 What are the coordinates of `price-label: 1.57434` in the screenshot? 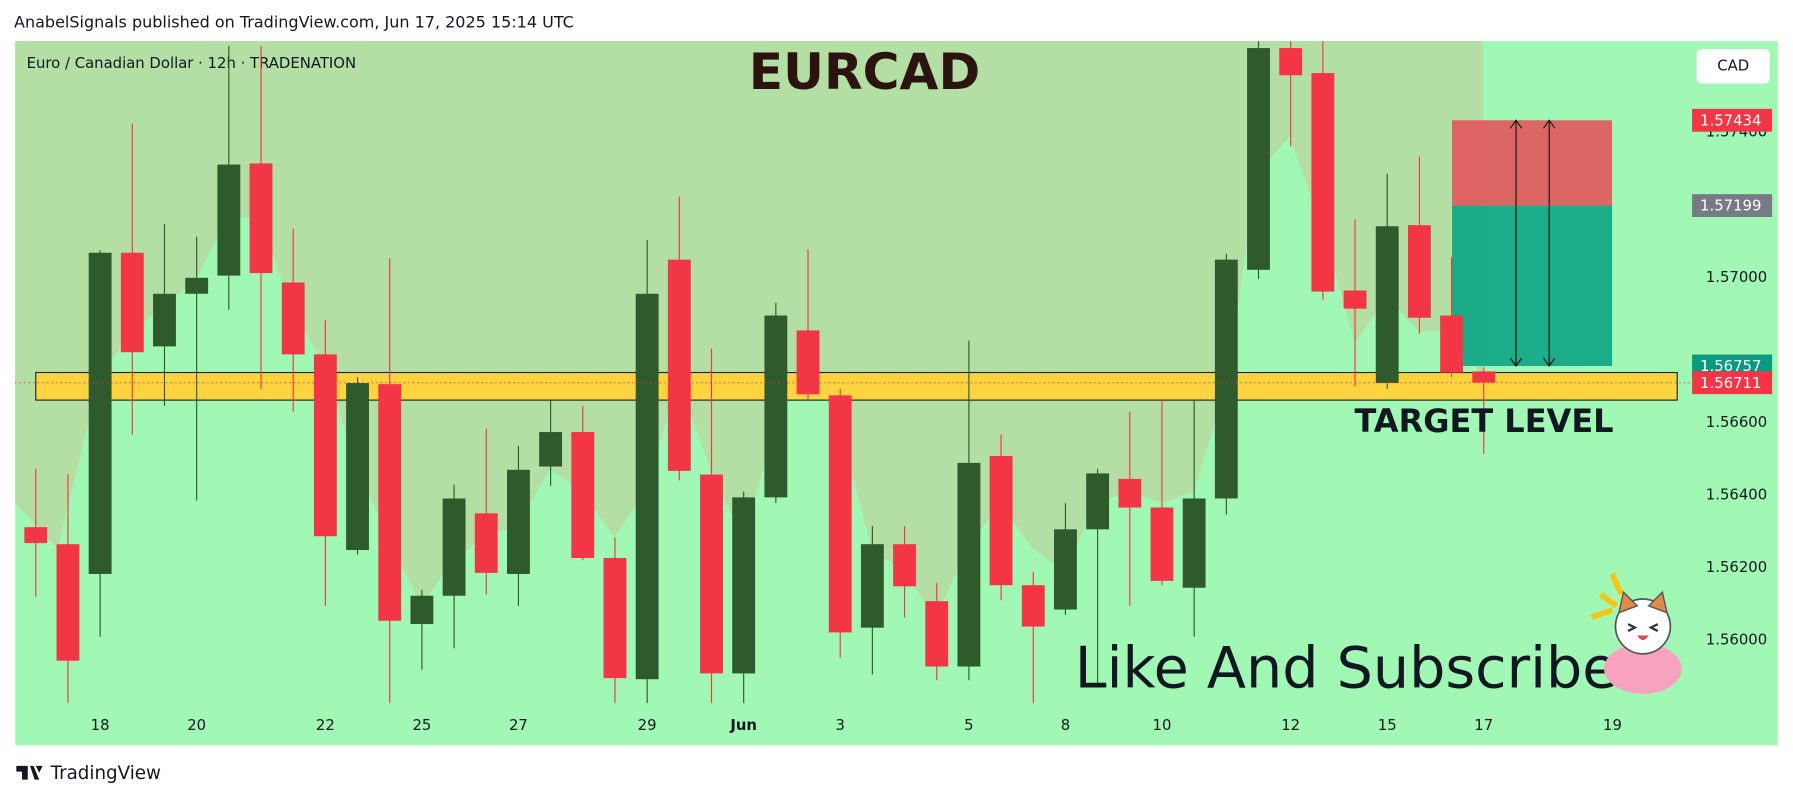 It's located at (1730, 120).